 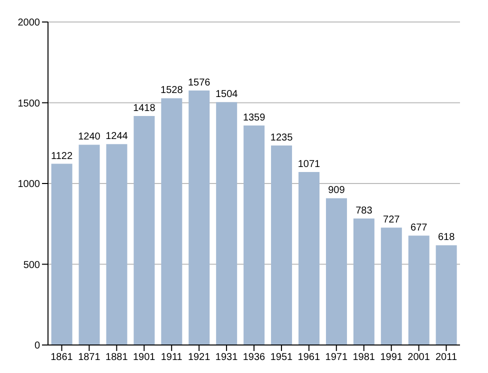 I want to click on x-tick-label: 1991, so click(x=391, y=358).